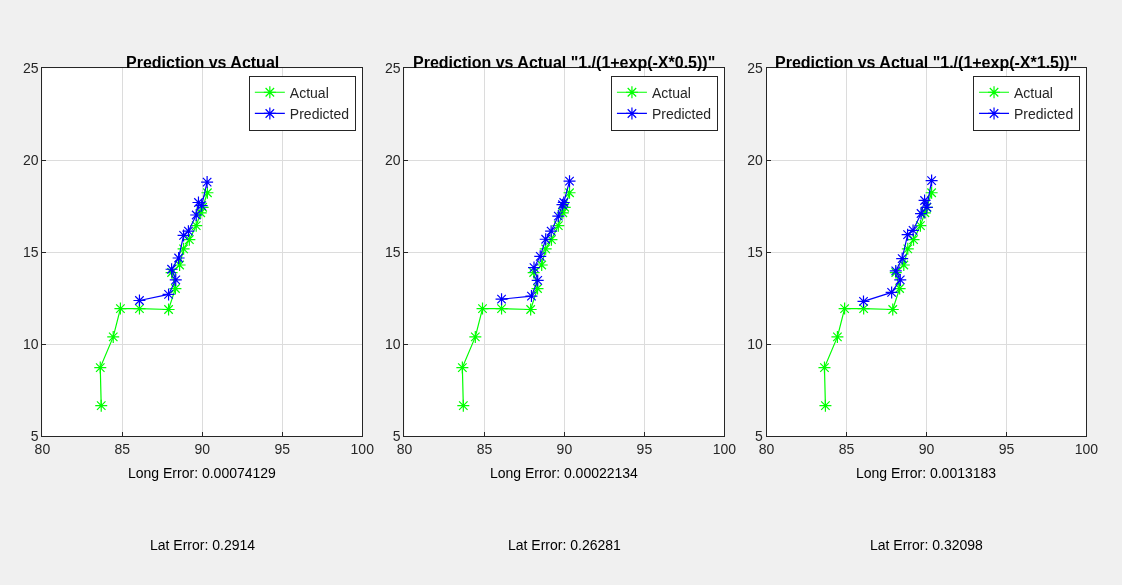 This screenshot has width=1122, height=585. I want to click on text: Lat Error: 0.32098, so click(927, 545).